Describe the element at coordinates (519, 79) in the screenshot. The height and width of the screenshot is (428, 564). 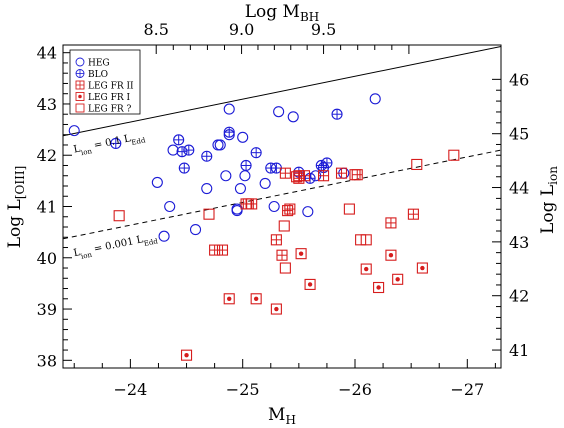
I see `right-tick-label: 46` at that location.